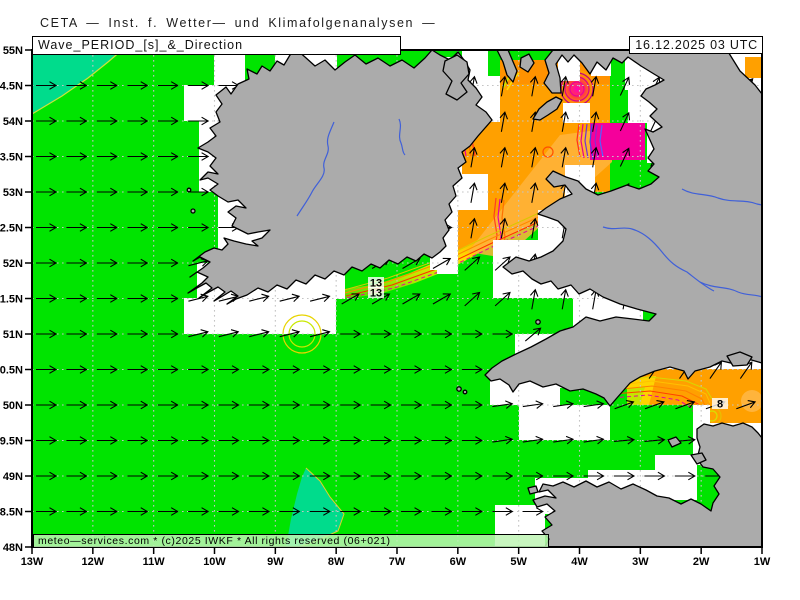 This screenshot has width=800, height=600. I want to click on lat-label: 54.5N, so click(11, 87).